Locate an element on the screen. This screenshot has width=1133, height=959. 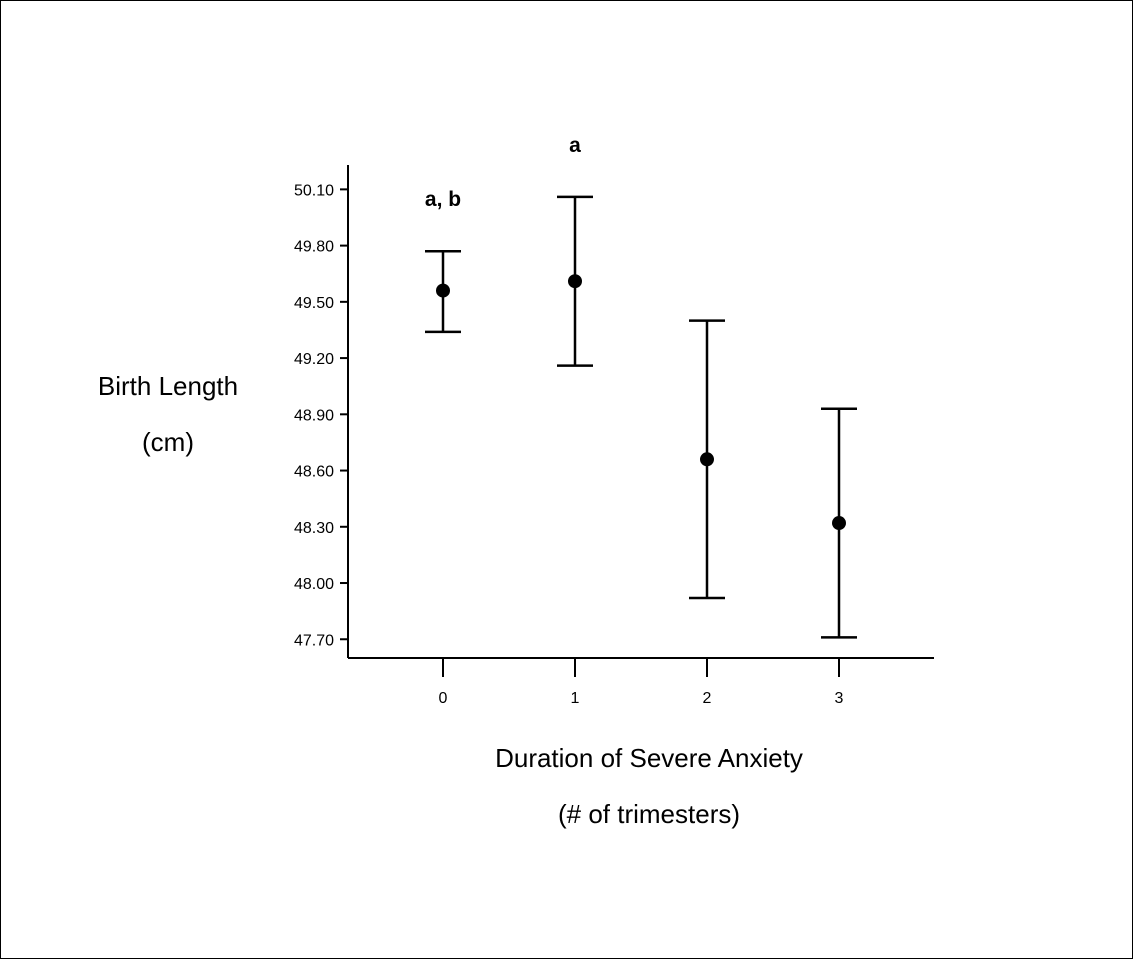
x-ticks: 0 1 2 3 is located at coordinates (641, 682).